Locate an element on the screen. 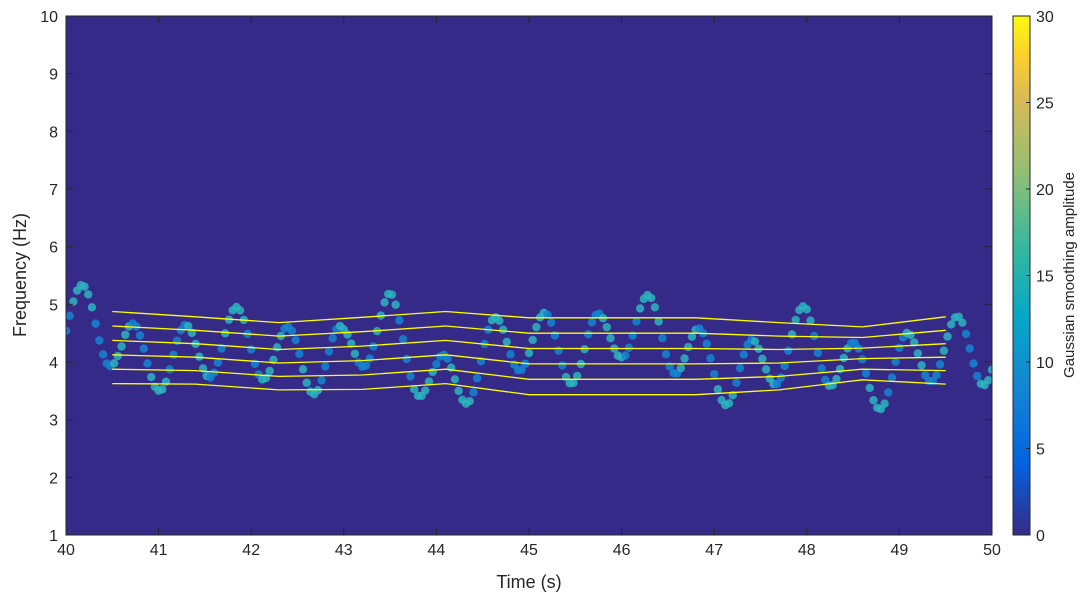 Image resolution: width=1088 pixels, height=604 pixels. y-tick-label: 7 is located at coordinates (53, 190).